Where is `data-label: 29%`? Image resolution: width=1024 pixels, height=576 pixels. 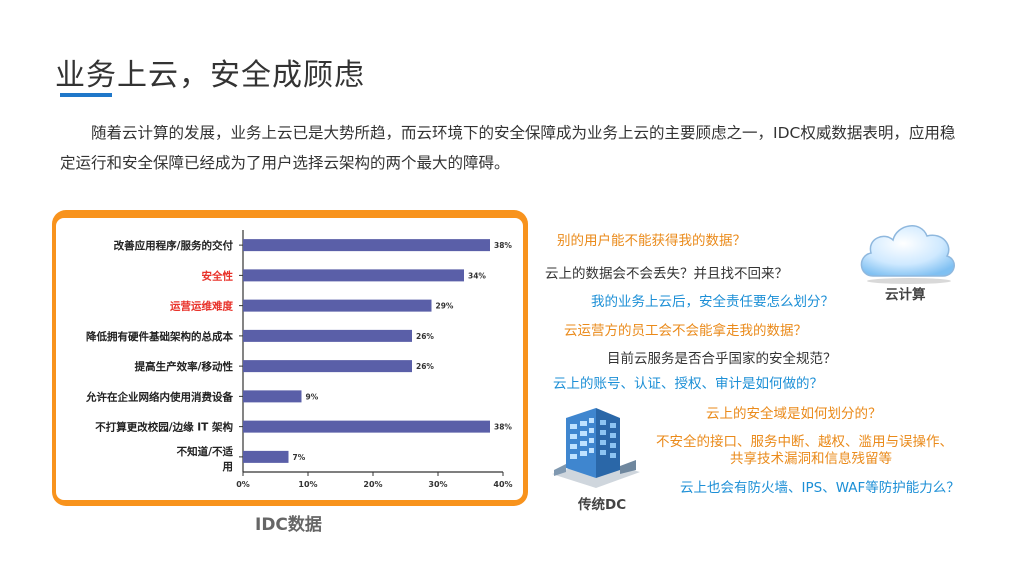
data-label: 29% is located at coordinates (445, 306).